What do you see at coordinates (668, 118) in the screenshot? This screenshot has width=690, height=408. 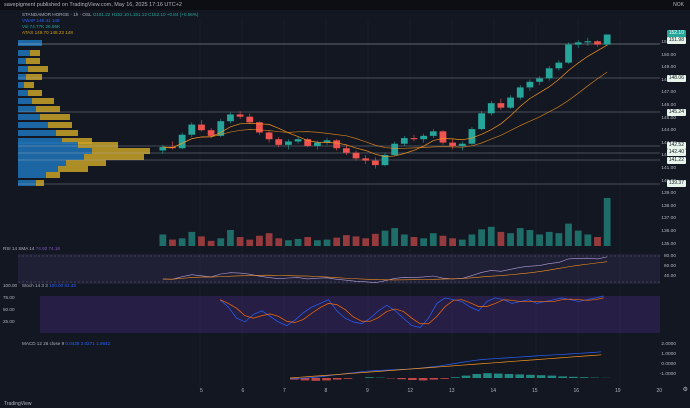 I see `price-axis-label: 145.00` at bounding box center [668, 118].